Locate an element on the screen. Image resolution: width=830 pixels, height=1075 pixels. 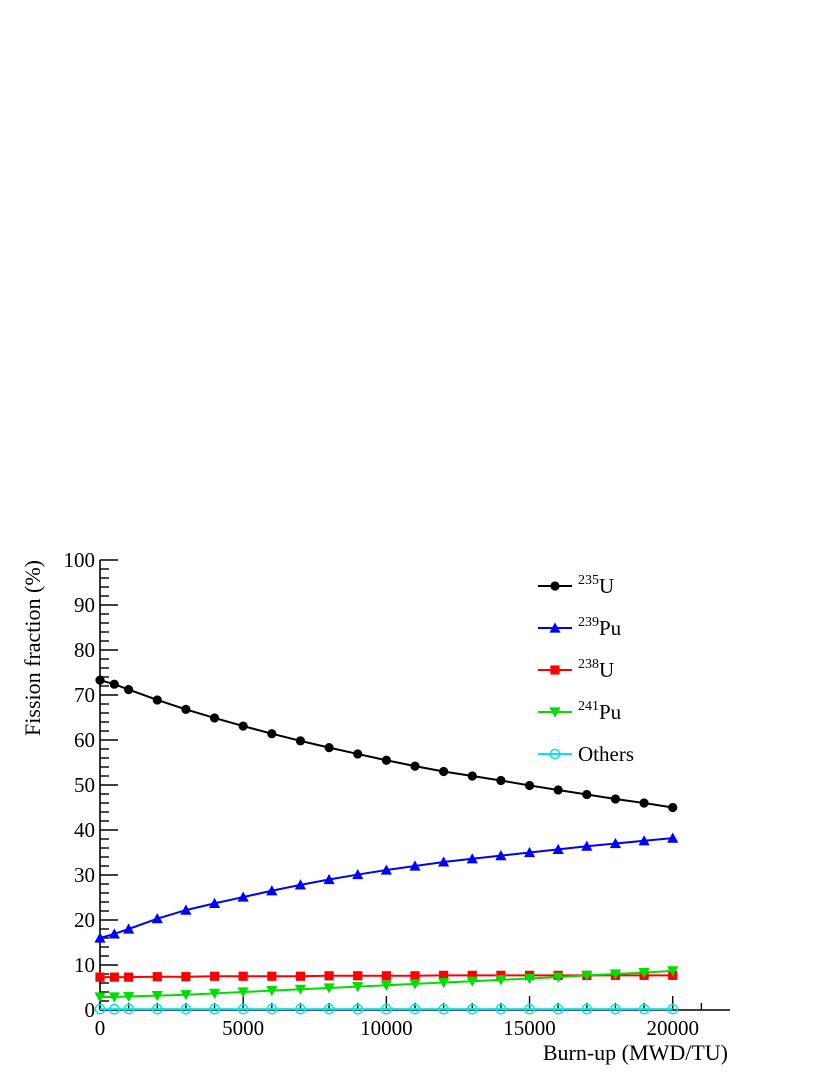
legend-entry-235-u: 235U is located at coordinates (576, 585).